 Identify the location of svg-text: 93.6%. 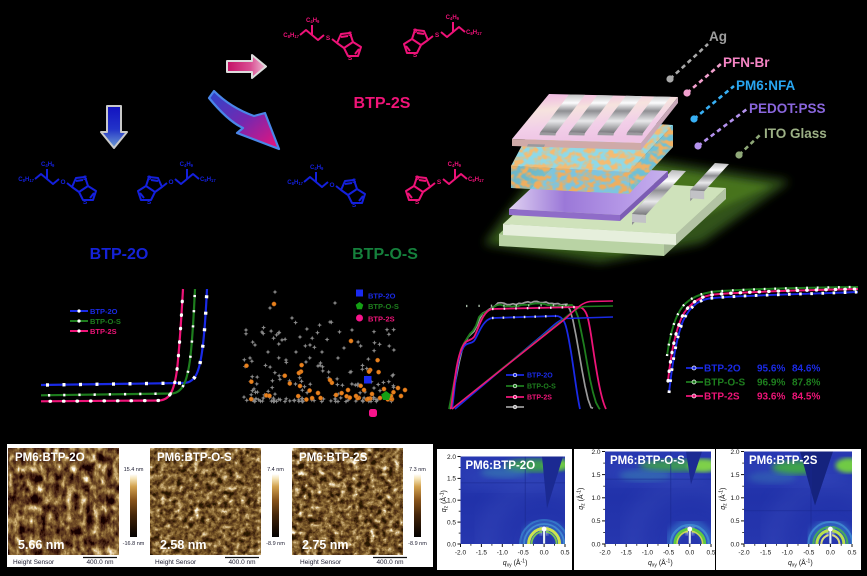
(771, 397).